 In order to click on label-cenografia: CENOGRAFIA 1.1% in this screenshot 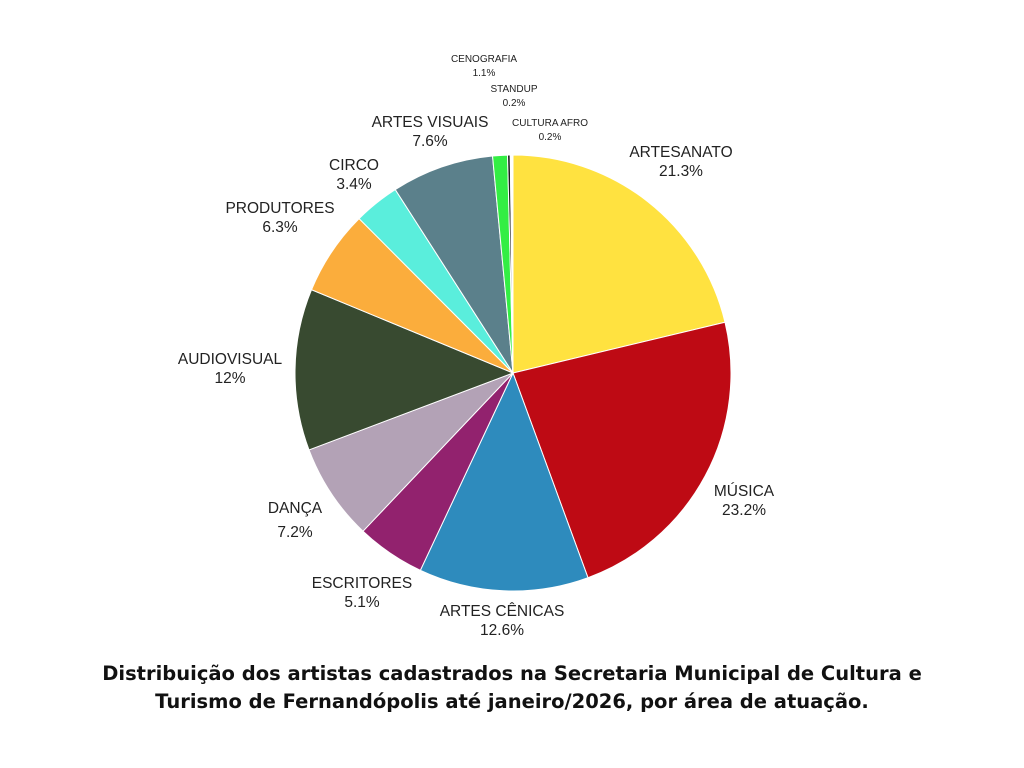, I will do `click(484, 67)`.